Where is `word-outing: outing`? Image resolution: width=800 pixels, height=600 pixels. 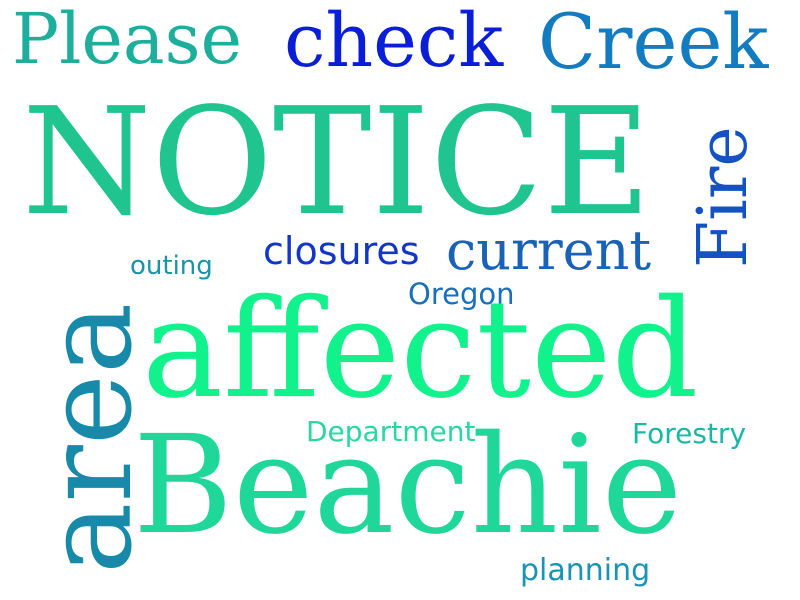
word-outing: outing is located at coordinates (171, 266).